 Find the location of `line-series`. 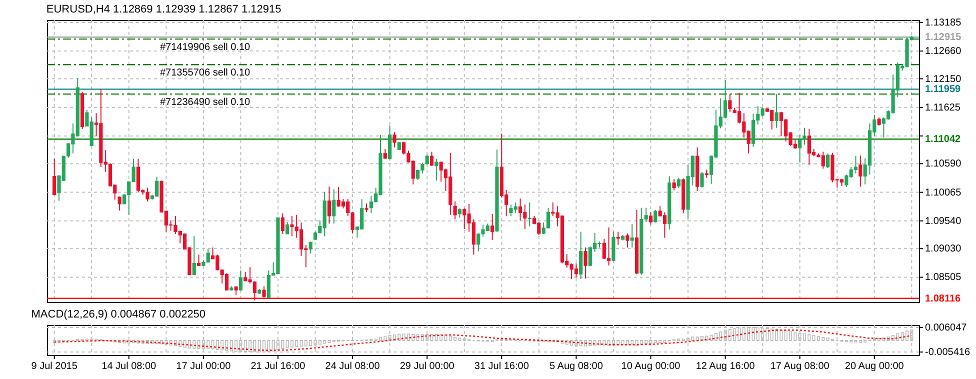

line-series is located at coordinates (483, 340).